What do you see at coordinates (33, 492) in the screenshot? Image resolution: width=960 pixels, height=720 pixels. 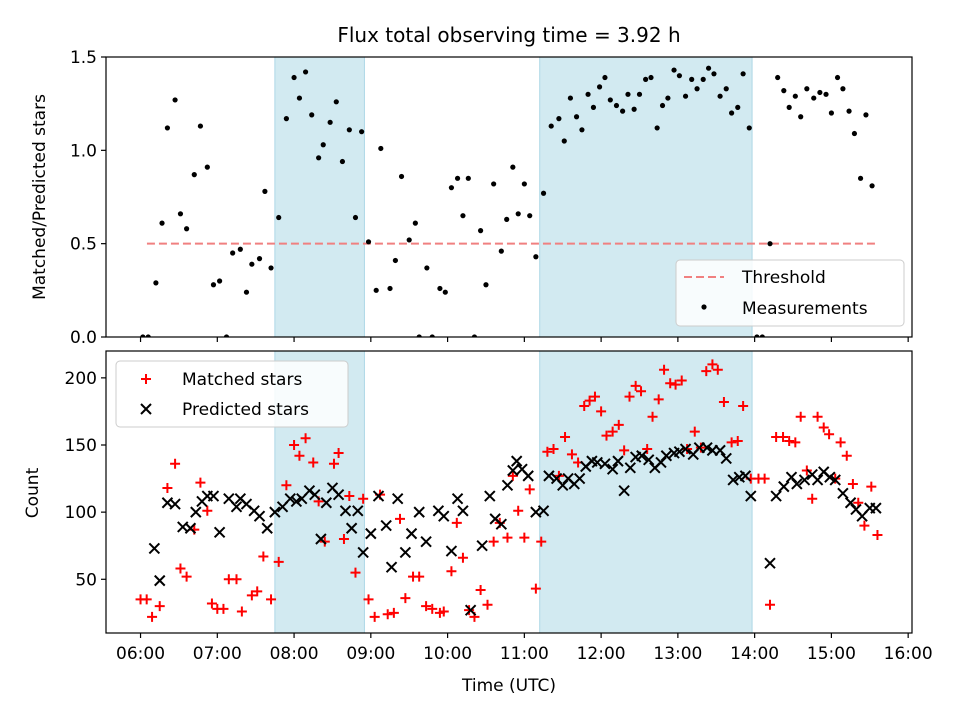 I see `bottom-y-axis-label: Count` at bounding box center [33, 492].